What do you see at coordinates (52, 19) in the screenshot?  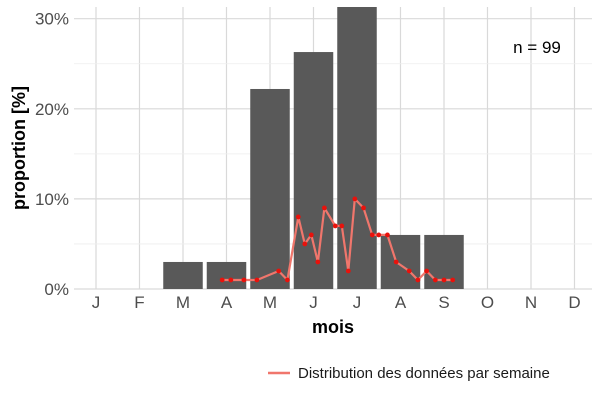 I see `y-tick-label: 30%` at bounding box center [52, 19].